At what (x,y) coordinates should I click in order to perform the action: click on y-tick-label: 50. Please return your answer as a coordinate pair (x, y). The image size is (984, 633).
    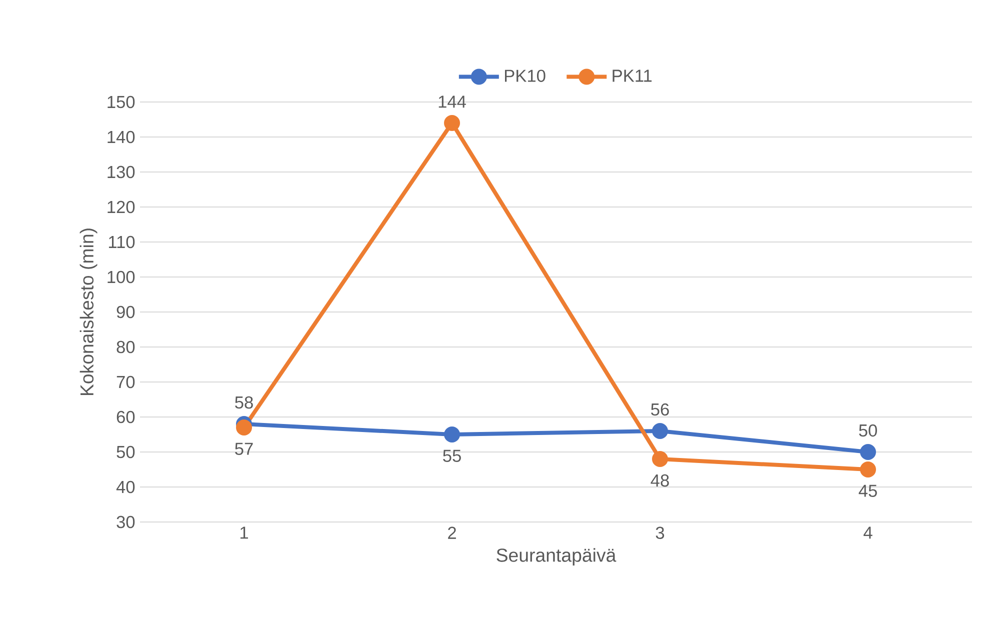
    Looking at the image, I should click on (125, 452).